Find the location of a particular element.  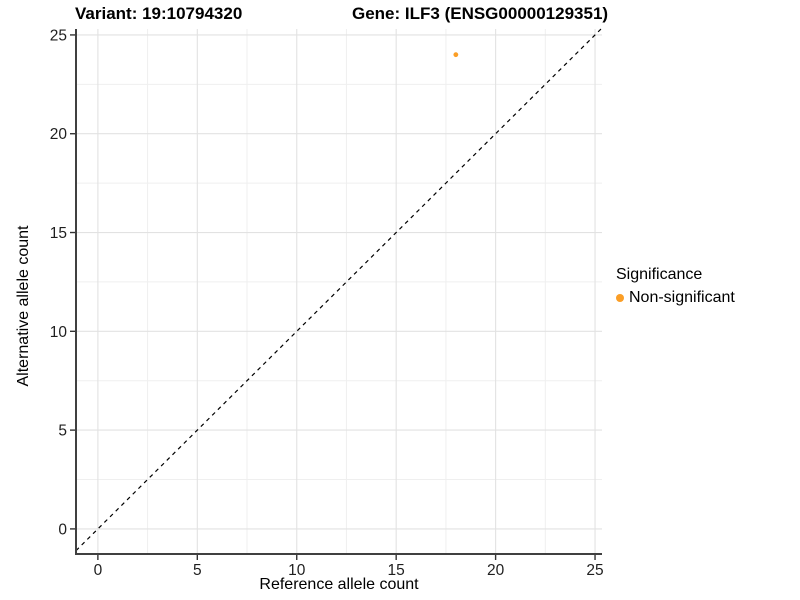

legend-title: Significance is located at coordinates (659, 274).